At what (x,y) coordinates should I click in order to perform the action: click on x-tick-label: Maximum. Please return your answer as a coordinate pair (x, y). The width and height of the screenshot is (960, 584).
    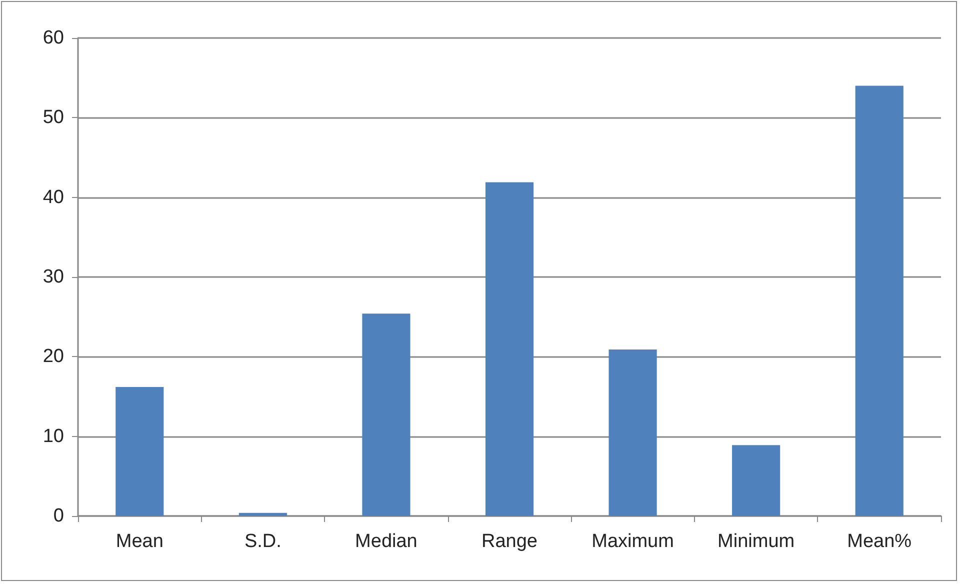
    Looking at the image, I should click on (633, 541).